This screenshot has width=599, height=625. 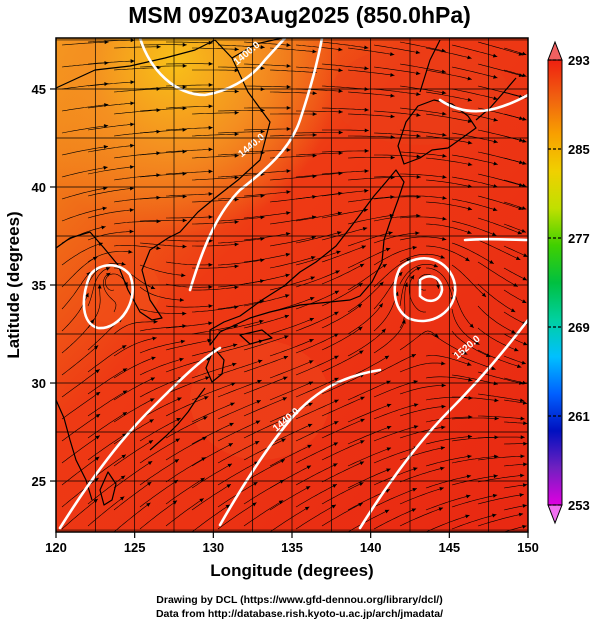 What do you see at coordinates (300, 447) in the screenshot?
I see `contour-1440-southeast` at bounding box center [300, 447].